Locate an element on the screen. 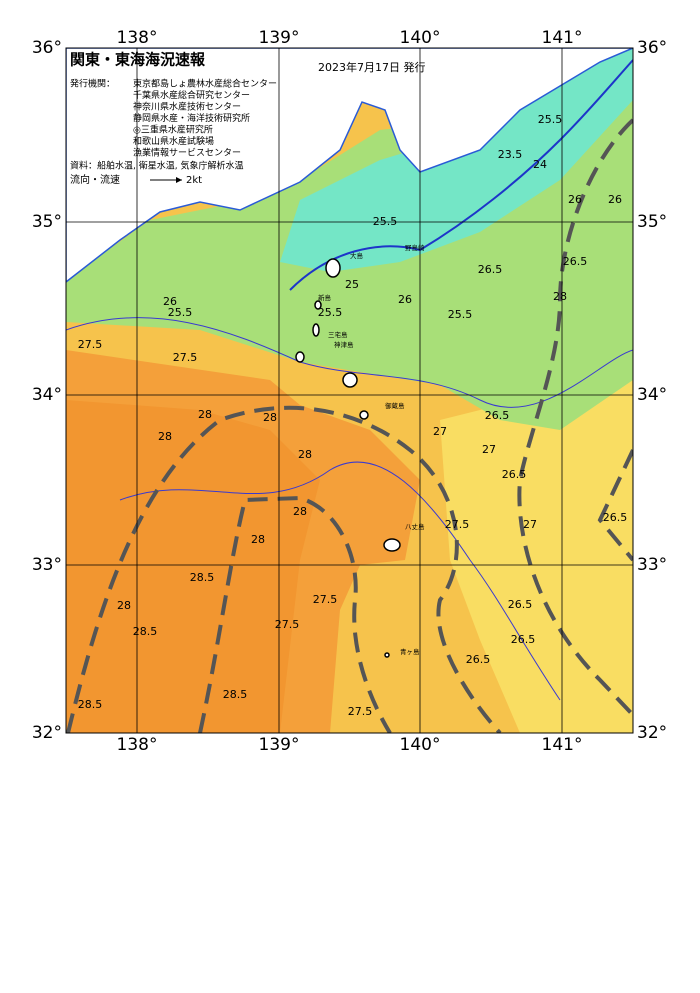 Image resolution: width=700 pixels, height=993 pixels. deep-orange-zone is located at coordinates (193, 566).